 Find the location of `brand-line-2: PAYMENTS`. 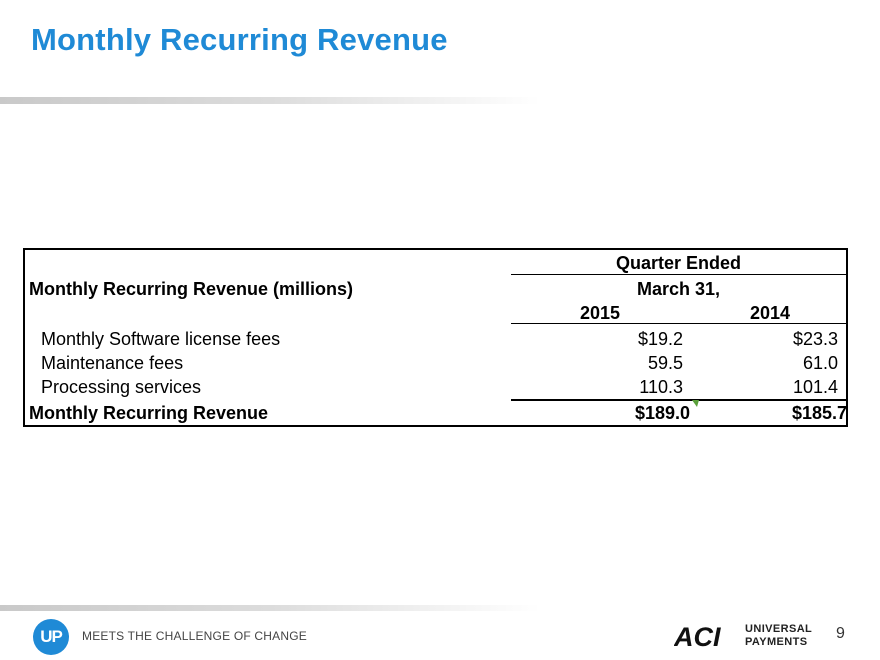

brand-line-2: PAYMENTS is located at coordinates (776, 642).